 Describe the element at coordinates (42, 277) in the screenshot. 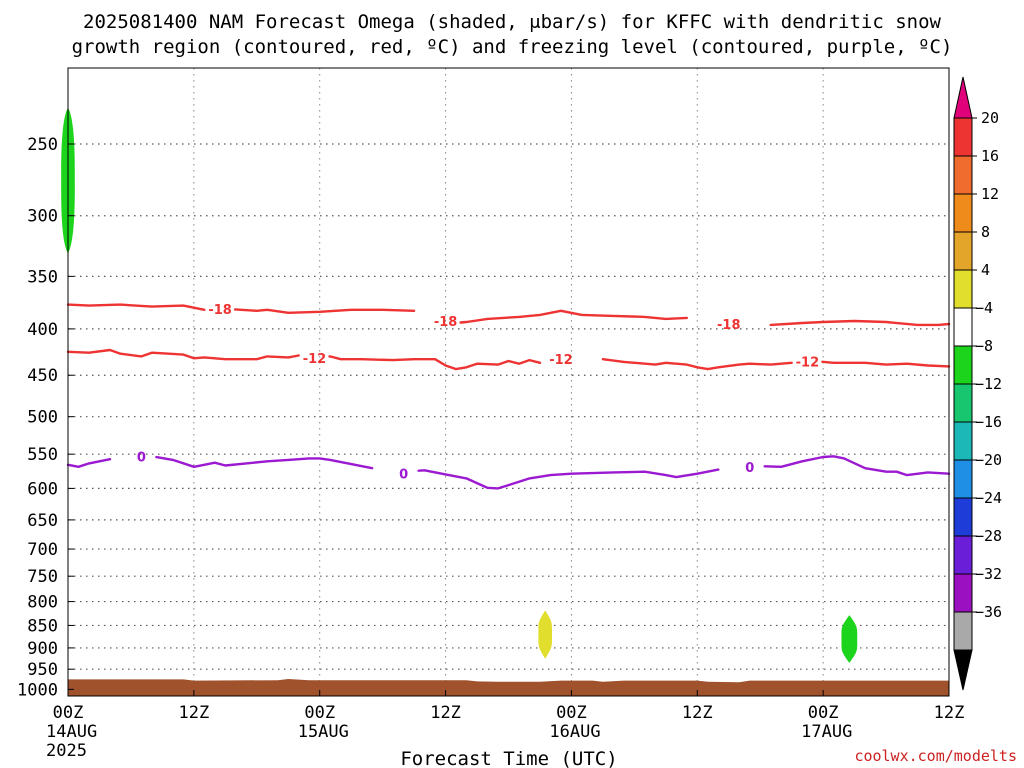

I see `y-tick-label-350: 350` at that location.